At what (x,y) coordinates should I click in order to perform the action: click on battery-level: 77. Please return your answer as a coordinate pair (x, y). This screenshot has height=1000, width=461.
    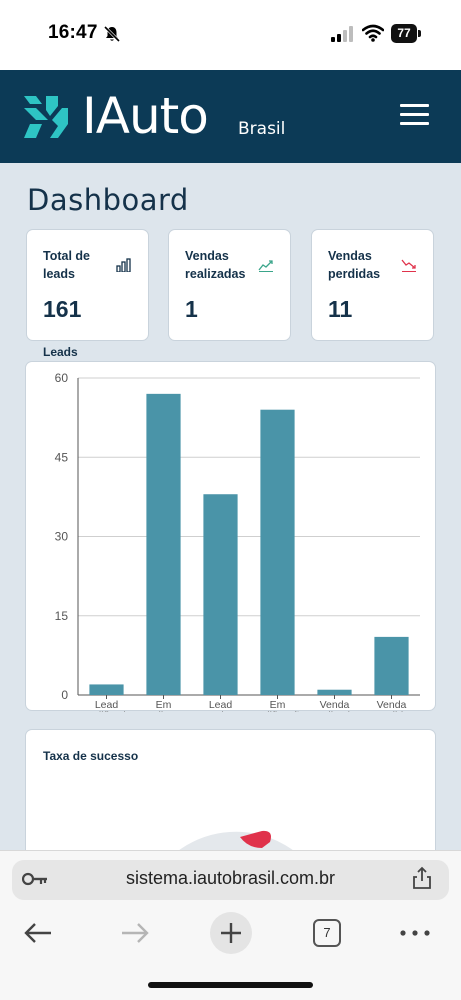
    Looking at the image, I should click on (404, 33).